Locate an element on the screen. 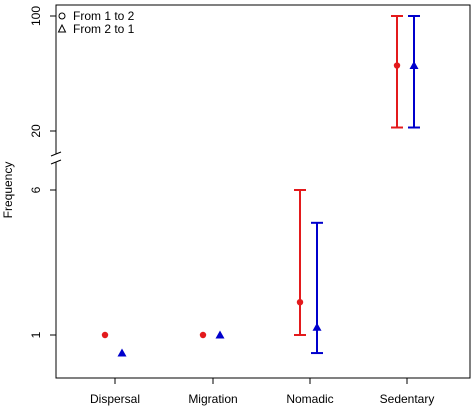  xtick-label-migration: Migration is located at coordinates (212, 399).